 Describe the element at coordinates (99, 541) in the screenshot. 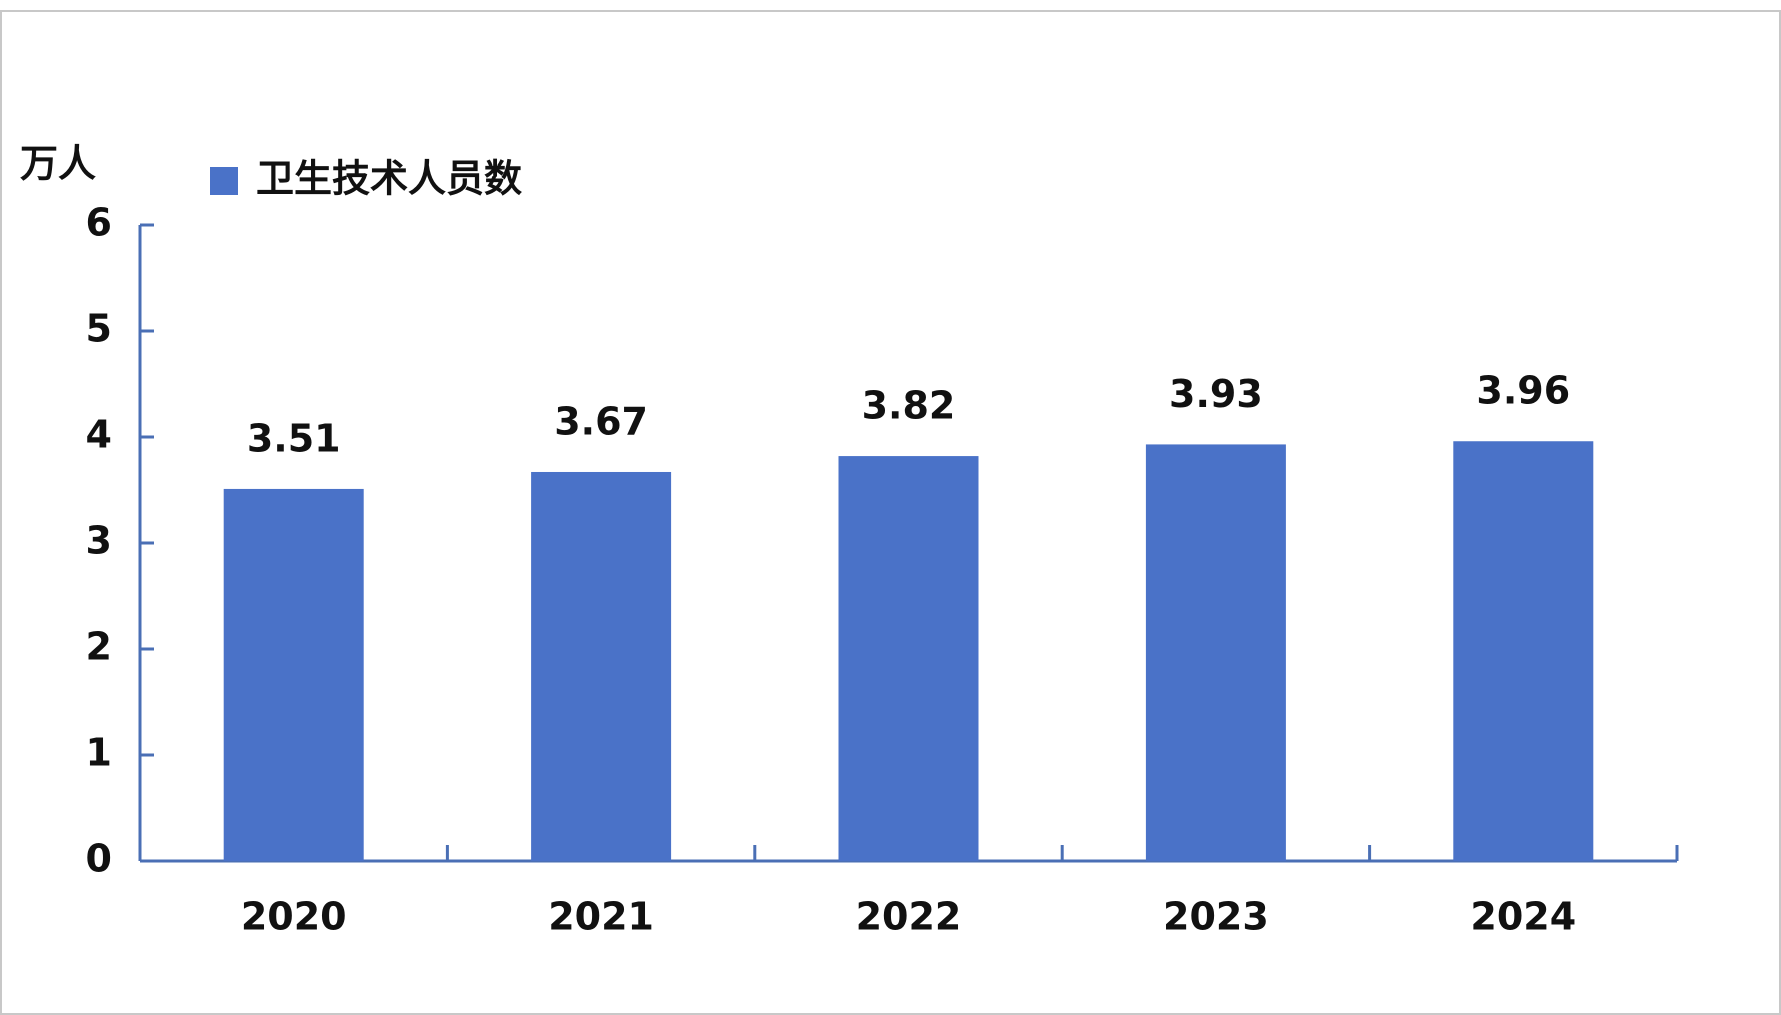

I see `y-tick-label: 3` at that location.